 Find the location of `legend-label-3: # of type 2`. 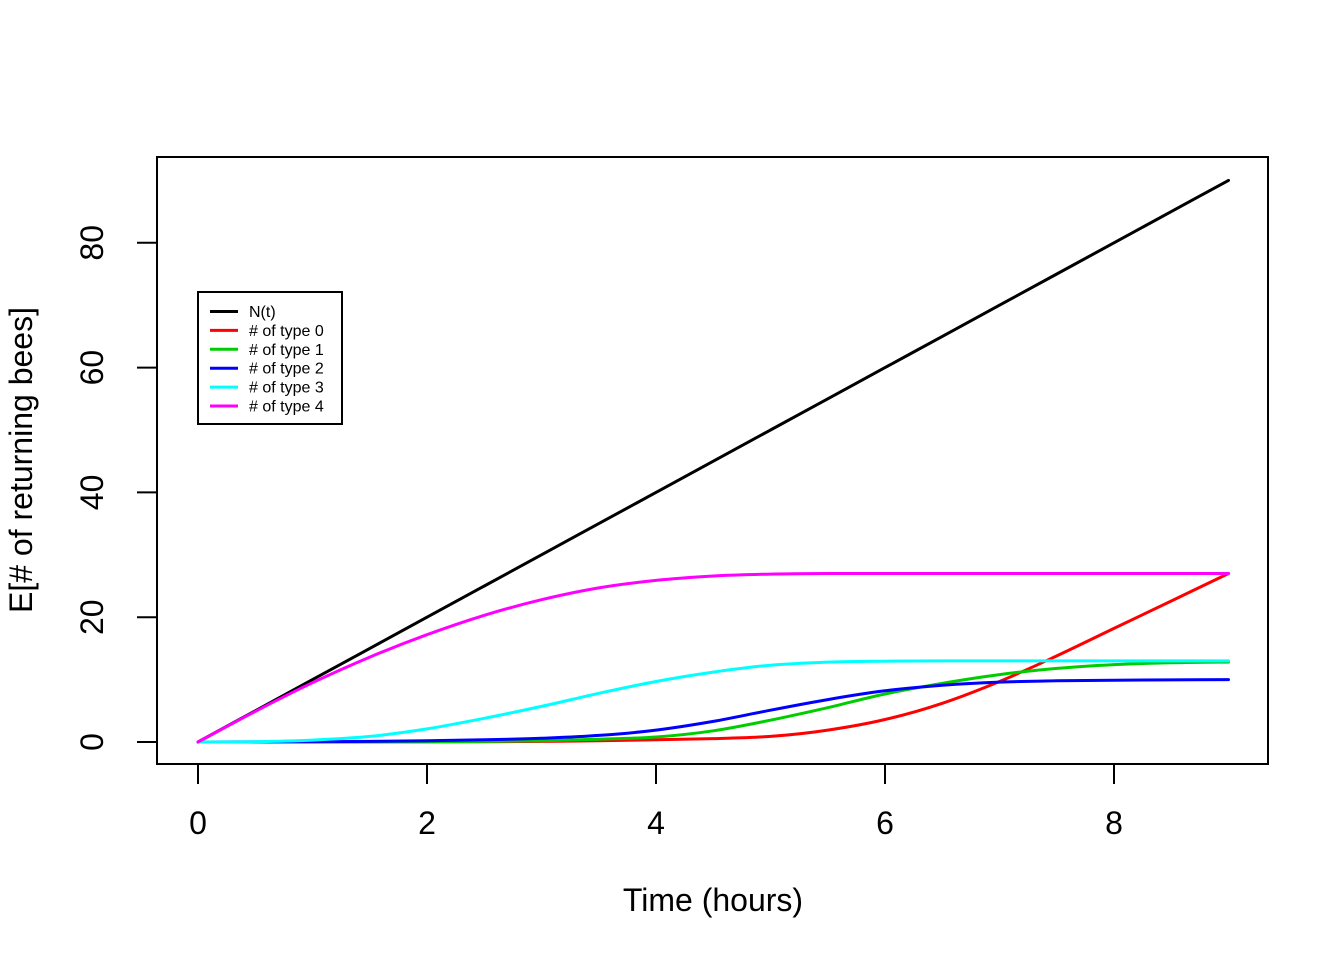

legend-label-3: # of type 2 is located at coordinates (286, 369).